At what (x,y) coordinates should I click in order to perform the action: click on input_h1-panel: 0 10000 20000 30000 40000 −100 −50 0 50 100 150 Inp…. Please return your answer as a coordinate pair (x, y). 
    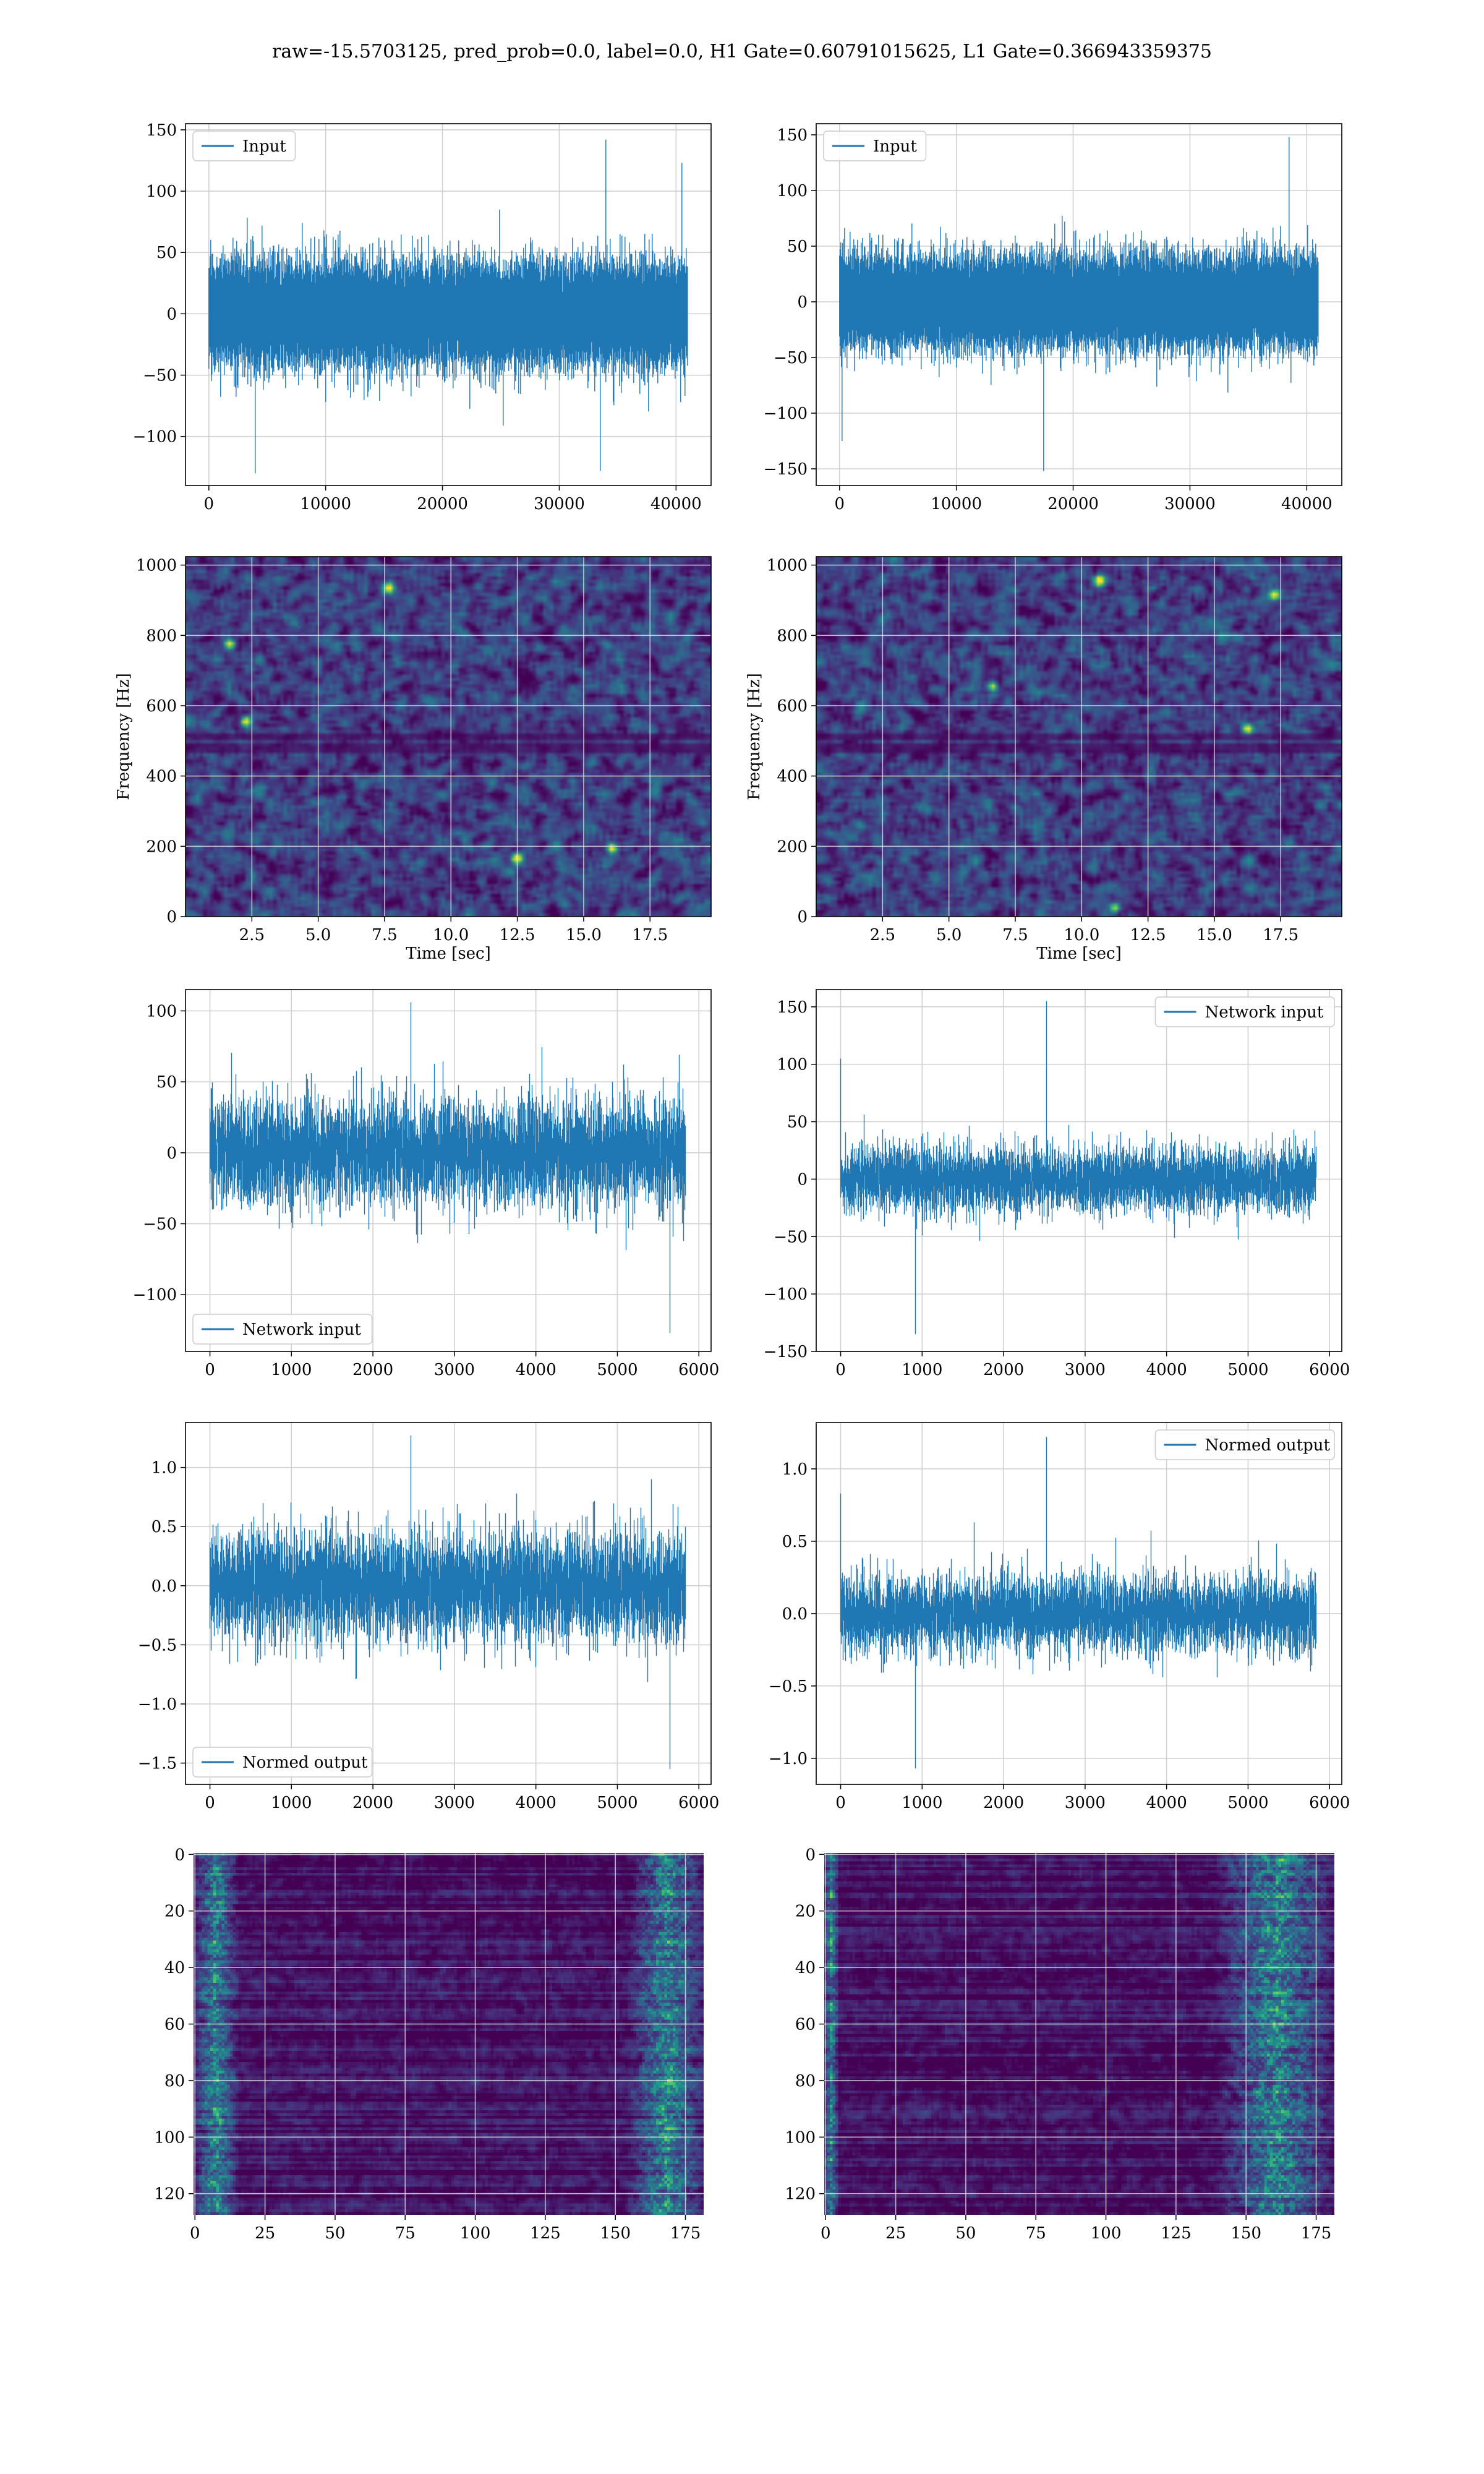
    Looking at the image, I should click on (422, 317).